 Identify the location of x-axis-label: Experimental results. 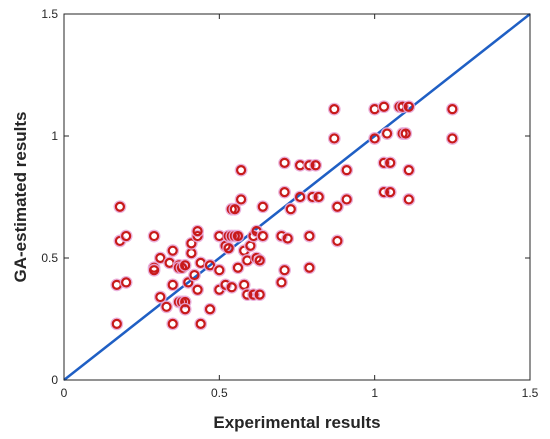
(296, 422).